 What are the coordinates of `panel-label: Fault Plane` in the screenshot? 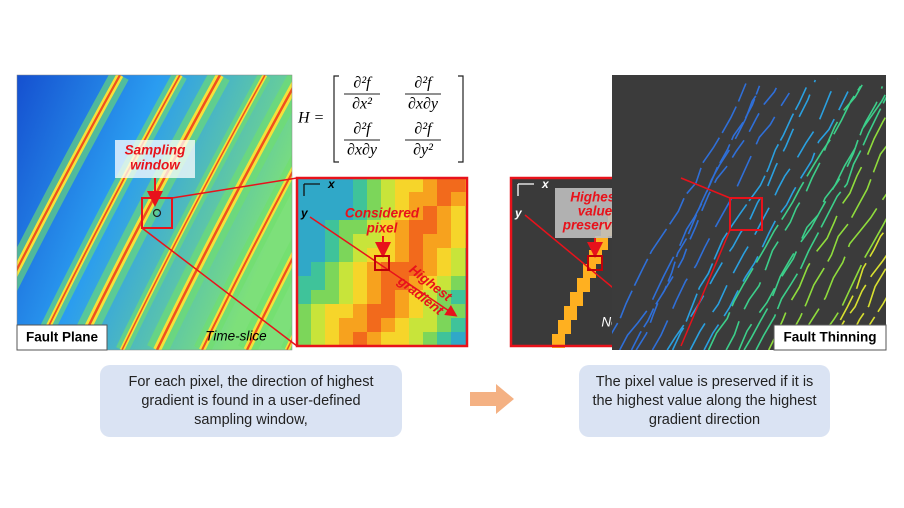 It's located at (62, 337).